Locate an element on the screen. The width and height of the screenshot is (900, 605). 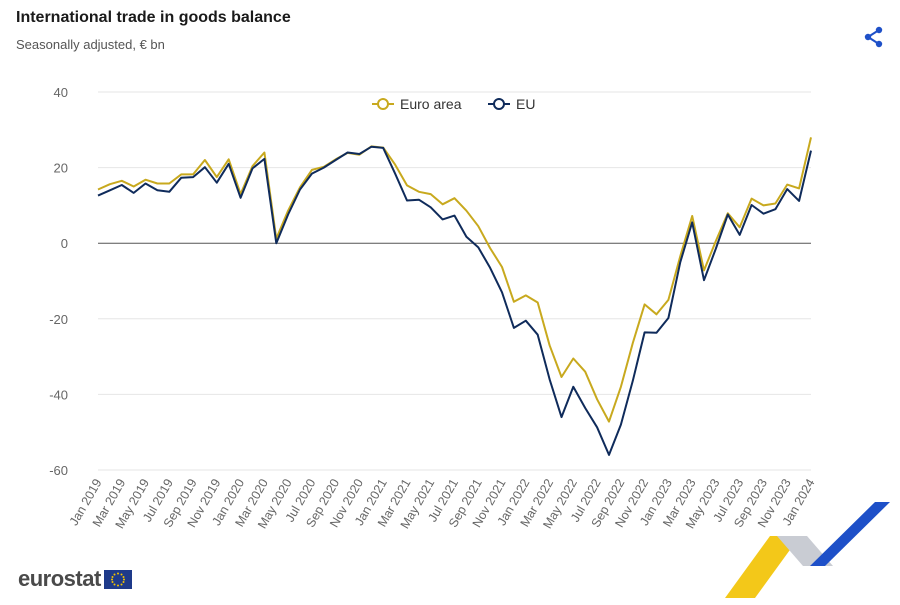
chart-title: International trade in goods balance is located at coordinates (153, 17).